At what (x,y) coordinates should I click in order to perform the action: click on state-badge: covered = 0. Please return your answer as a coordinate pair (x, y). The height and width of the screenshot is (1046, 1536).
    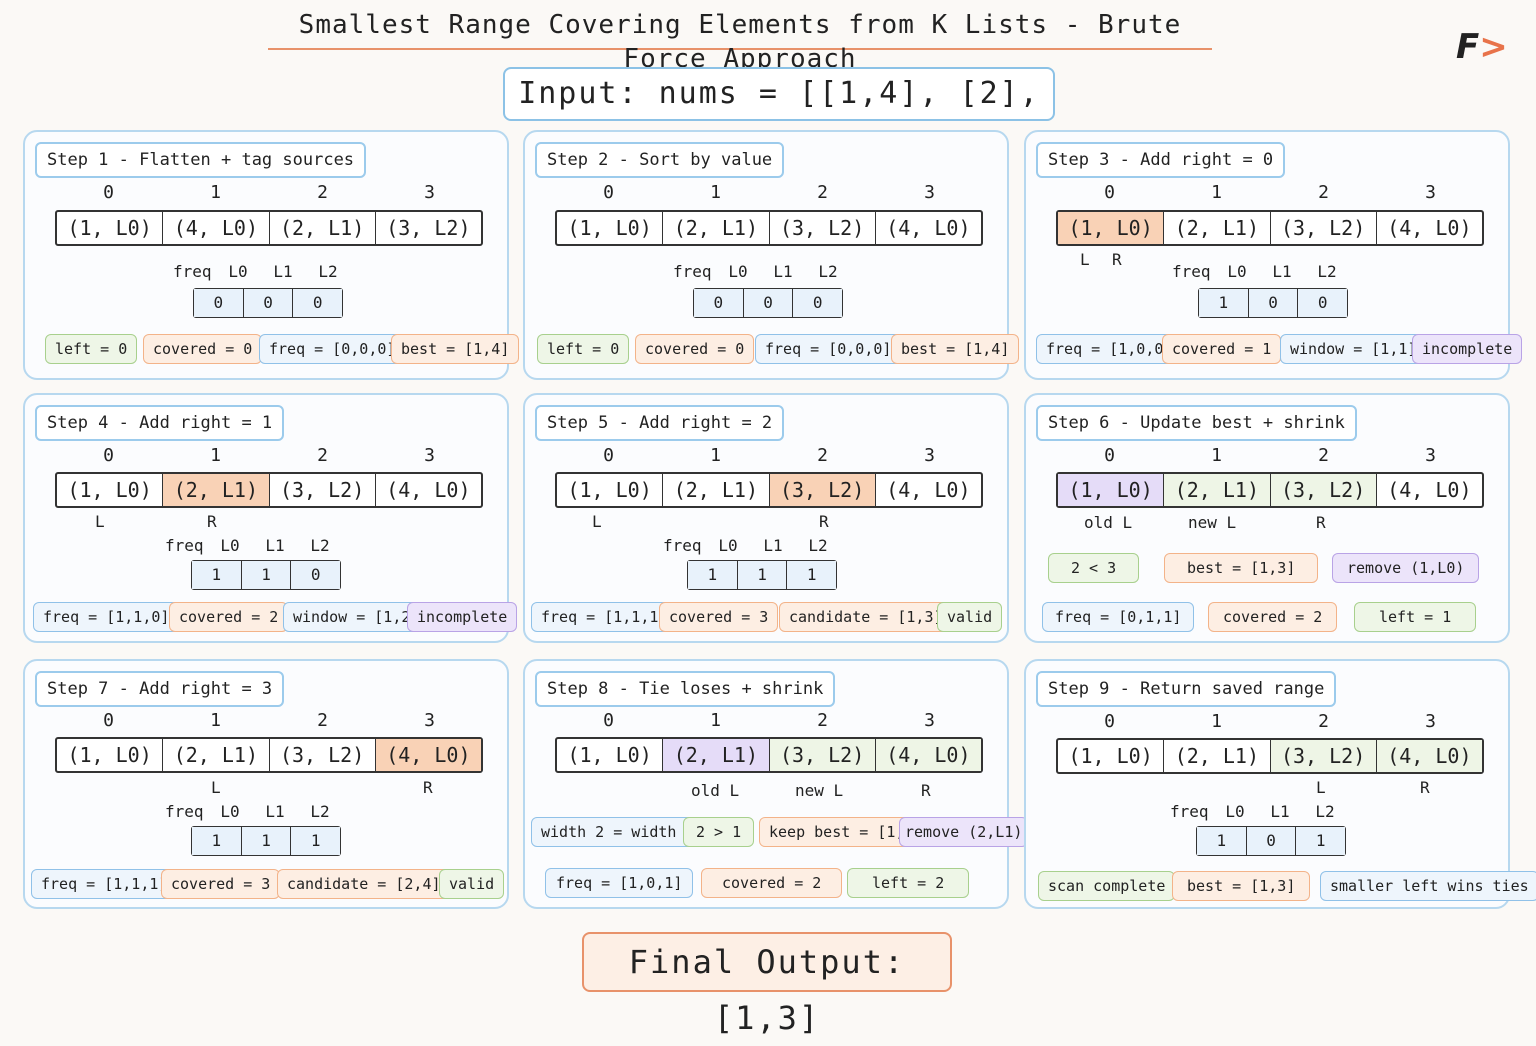
    Looking at the image, I should click on (203, 349).